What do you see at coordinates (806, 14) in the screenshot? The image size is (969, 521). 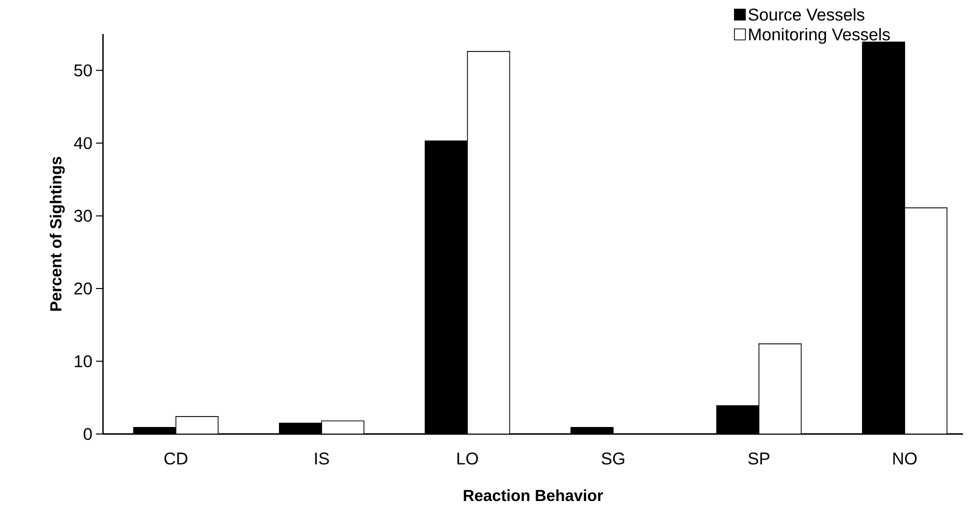 I see `legend-label: Source Vessels` at bounding box center [806, 14].